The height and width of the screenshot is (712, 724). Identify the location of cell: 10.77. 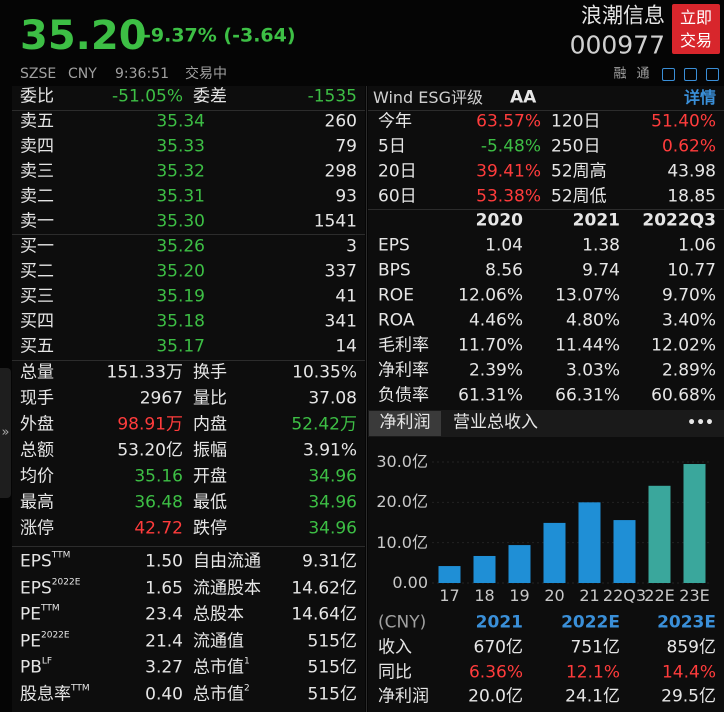
(691, 270).